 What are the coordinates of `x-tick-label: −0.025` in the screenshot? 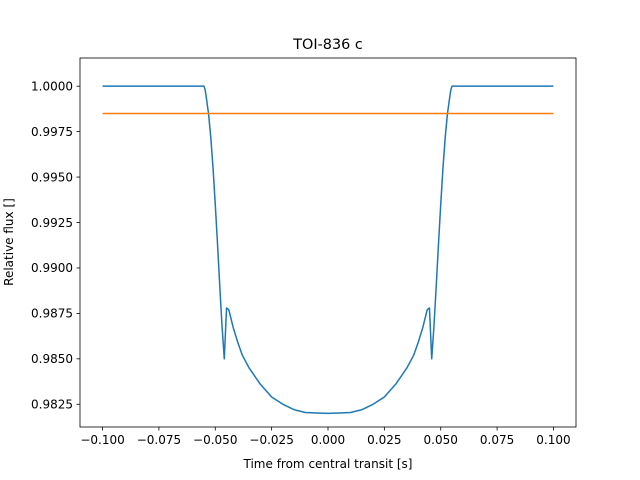 It's located at (271, 440).